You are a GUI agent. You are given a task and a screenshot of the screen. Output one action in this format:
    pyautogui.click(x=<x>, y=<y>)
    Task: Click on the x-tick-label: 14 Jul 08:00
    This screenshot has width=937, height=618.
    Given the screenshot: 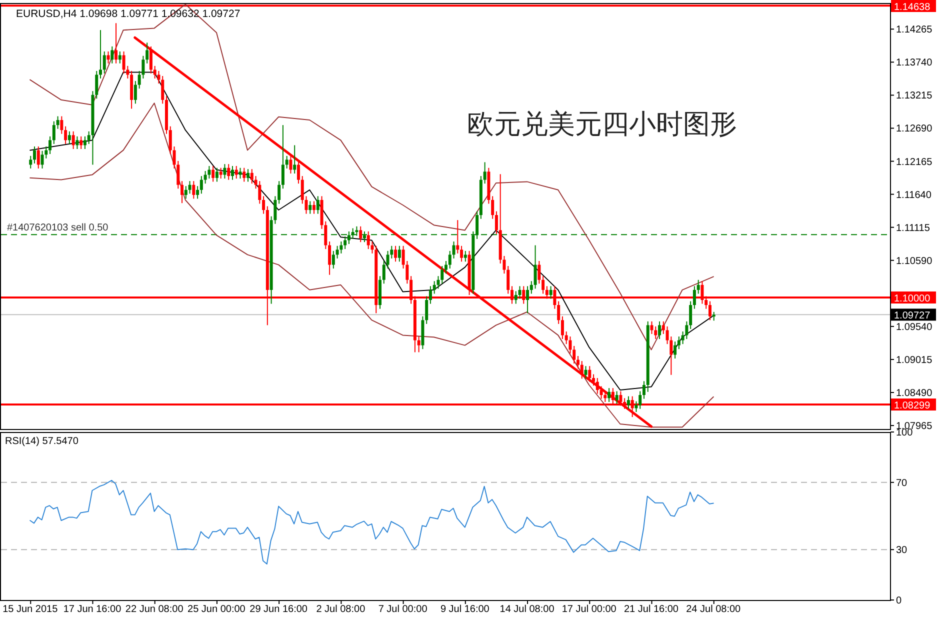 What is the action you would take?
    pyautogui.click(x=527, y=609)
    